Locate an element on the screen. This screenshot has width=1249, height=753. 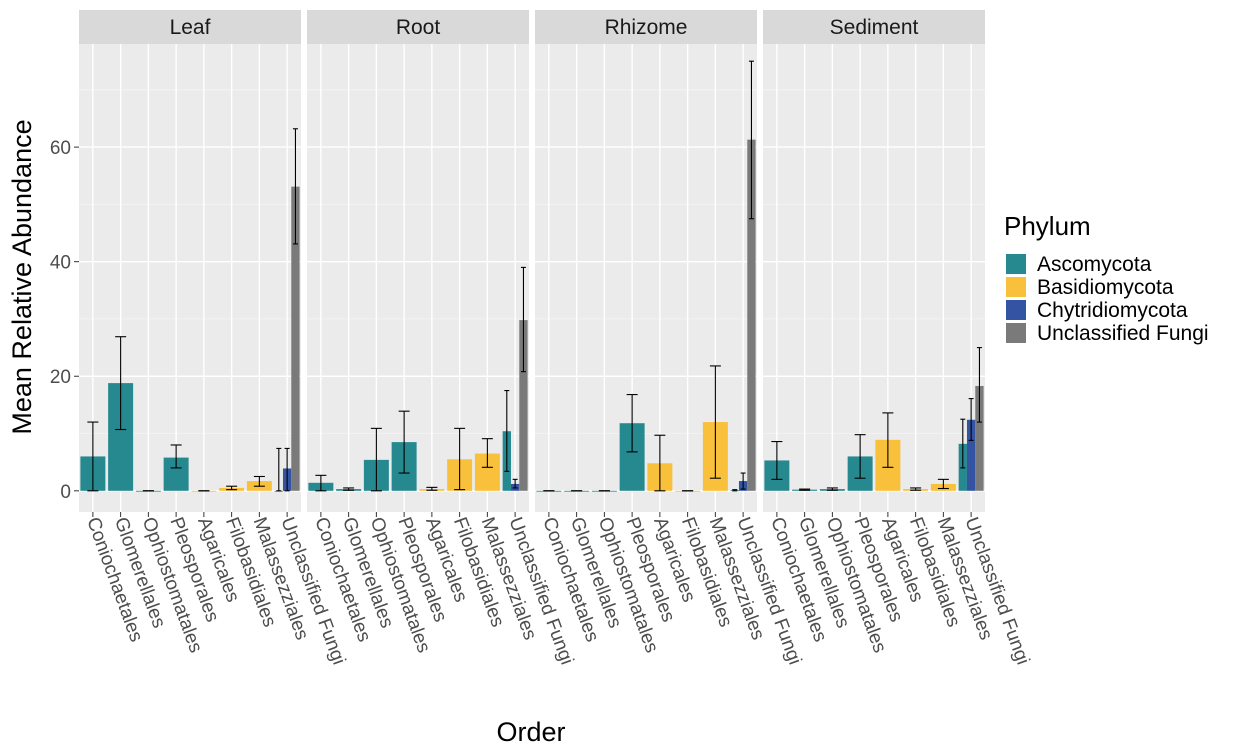
y-tick-label: 40 is located at coordinates (60, 263).